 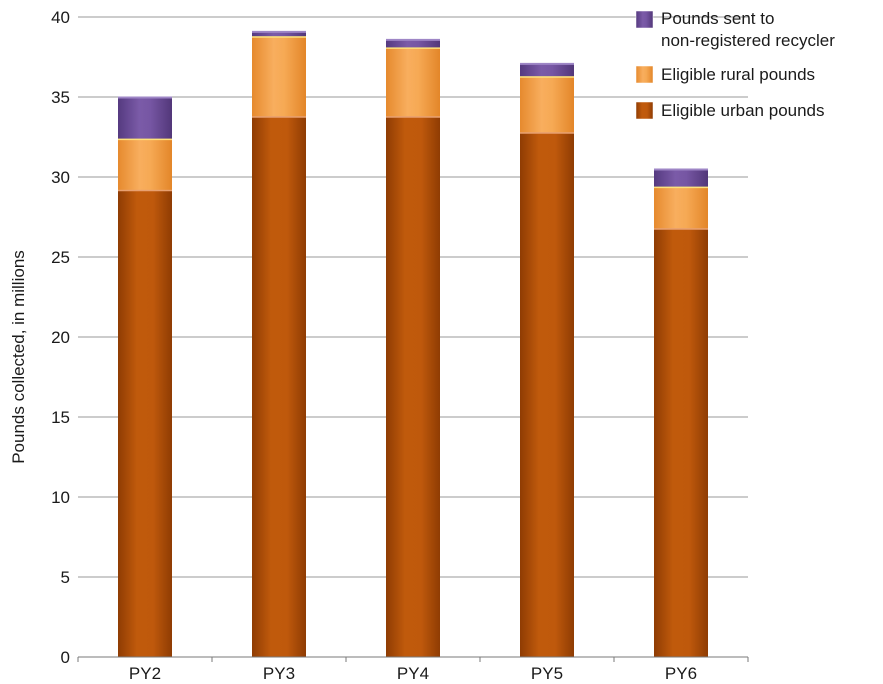 I want to click on y-tick-label: 10, so click(x=60, y=497).